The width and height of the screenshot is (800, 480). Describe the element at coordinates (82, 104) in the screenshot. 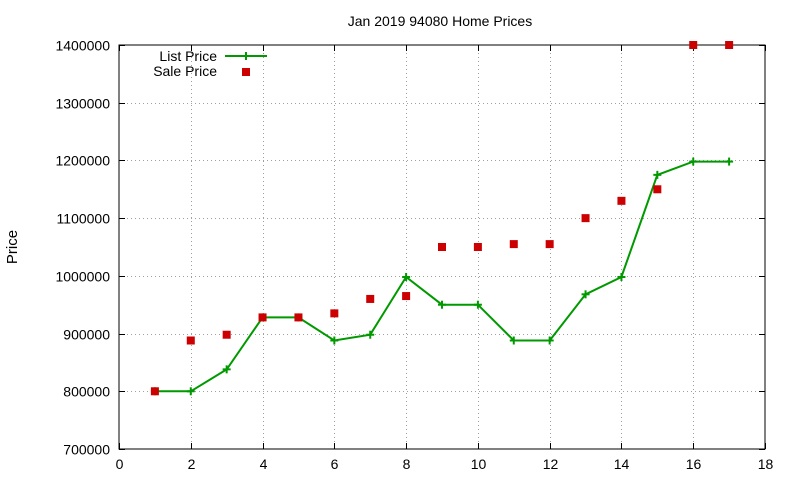

I see `y-tick-label: 1300000` at that location.